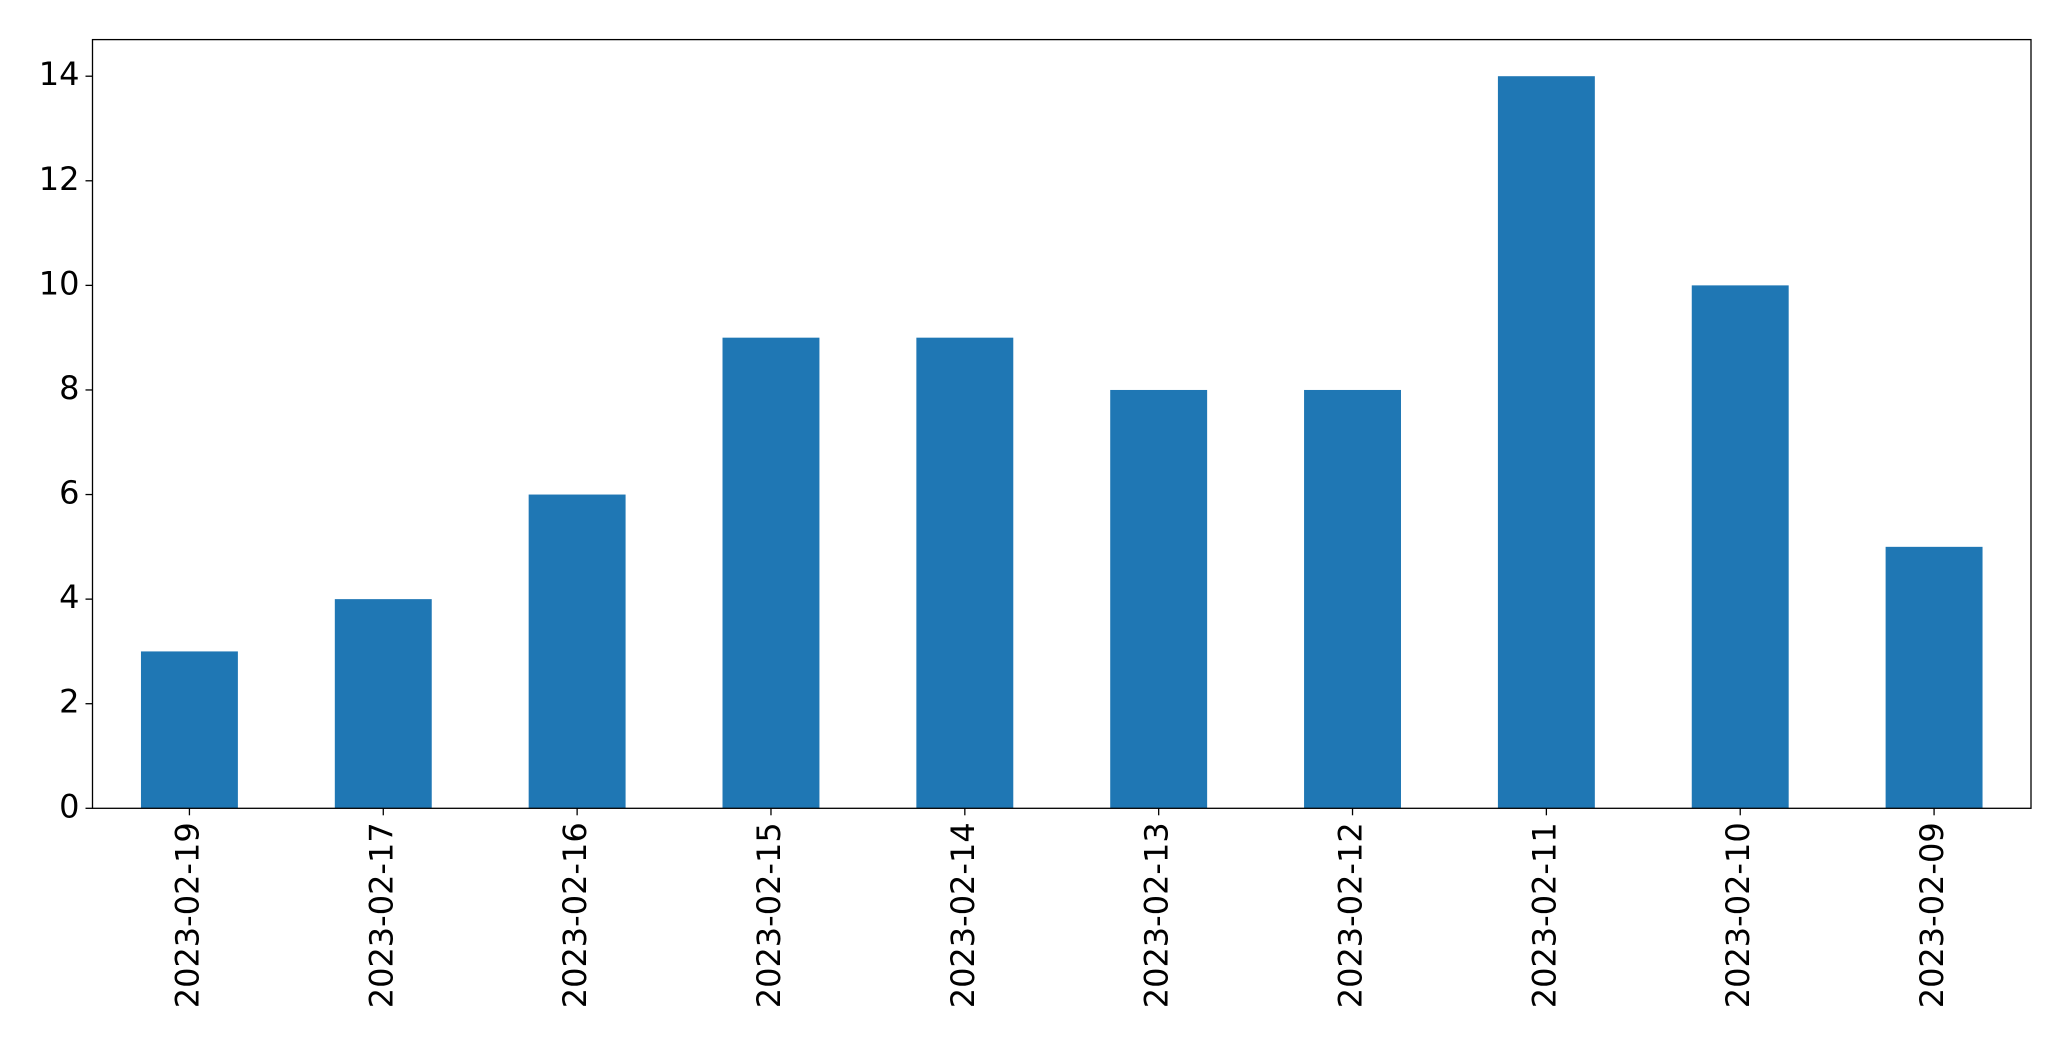  I want to click on y-tick-label: 2, so click(69, 702).